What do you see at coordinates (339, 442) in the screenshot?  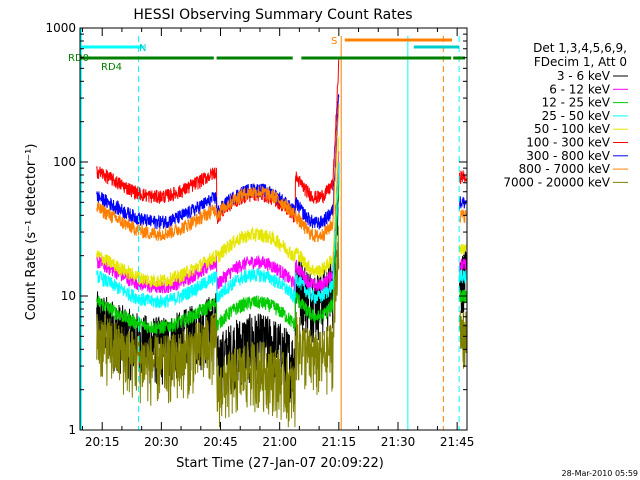 I see `x-tick-label: 21:15` at bounding box center [339, 442].